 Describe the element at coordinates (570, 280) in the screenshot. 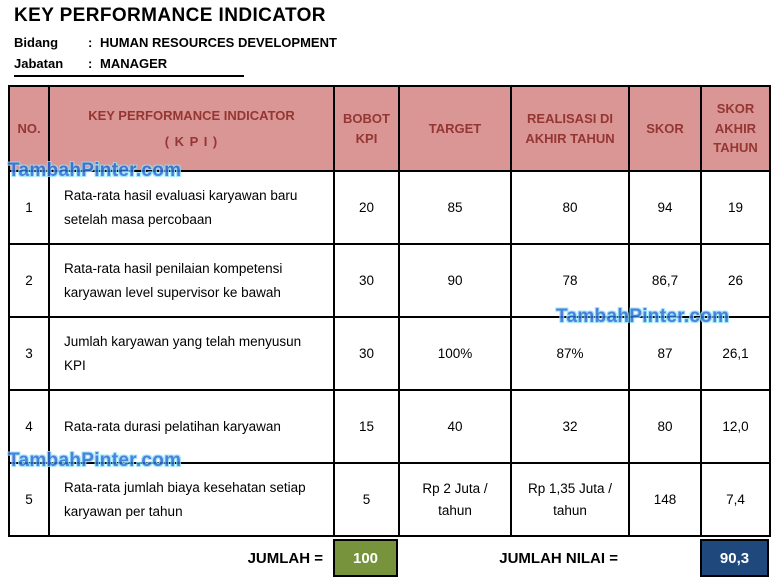

I see `cell-realisasi: 78` at that location.